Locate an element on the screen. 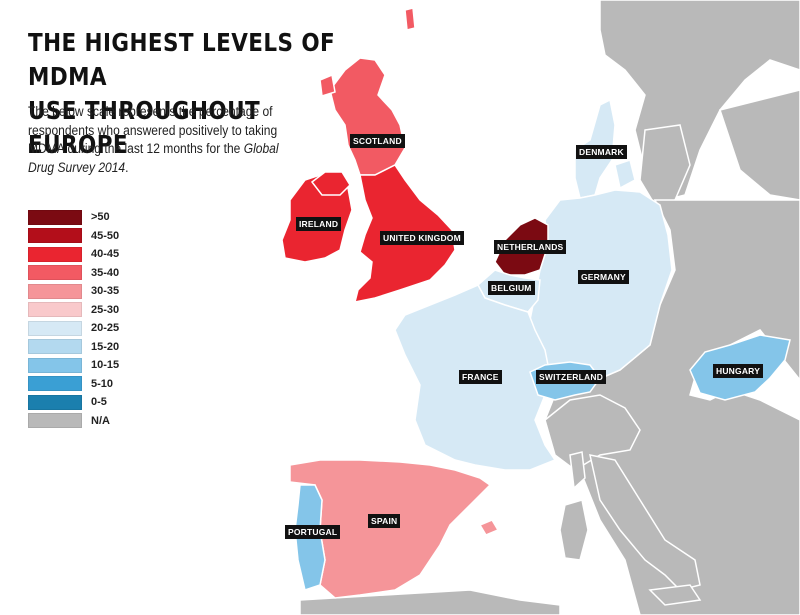 This screenshot has width=800, height=615. legend-label: N/A is located at coordinates (100, 420).